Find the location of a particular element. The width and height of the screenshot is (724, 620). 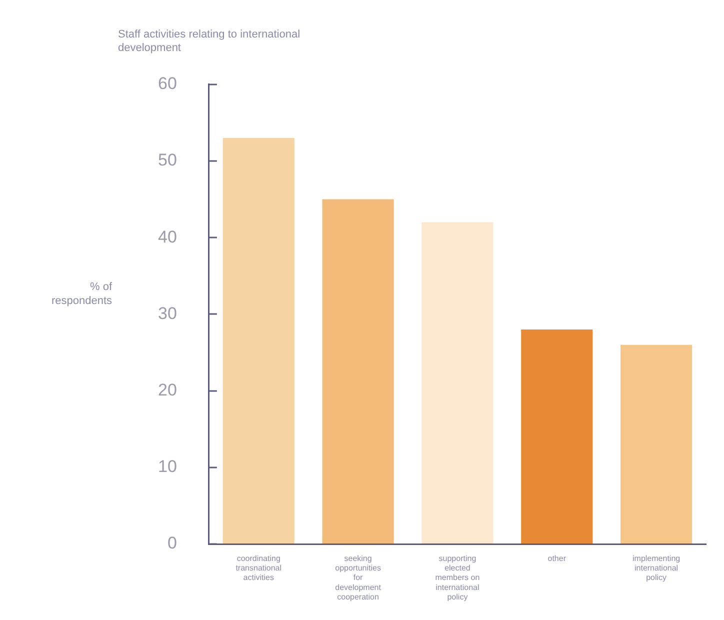

chart-title: Staff activities relating to international development is located at coordinates (209, 41).